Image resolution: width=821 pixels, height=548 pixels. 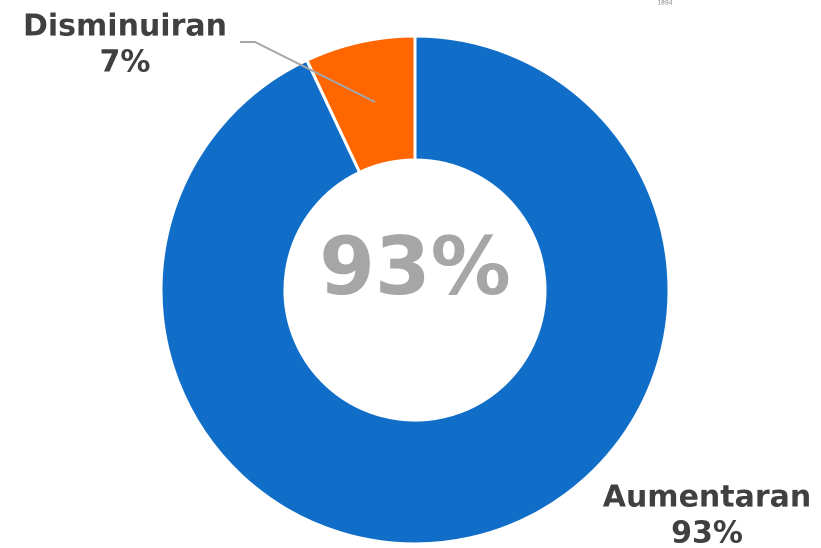 I want to click on annotation: 1894, so click(x=664, y=3).